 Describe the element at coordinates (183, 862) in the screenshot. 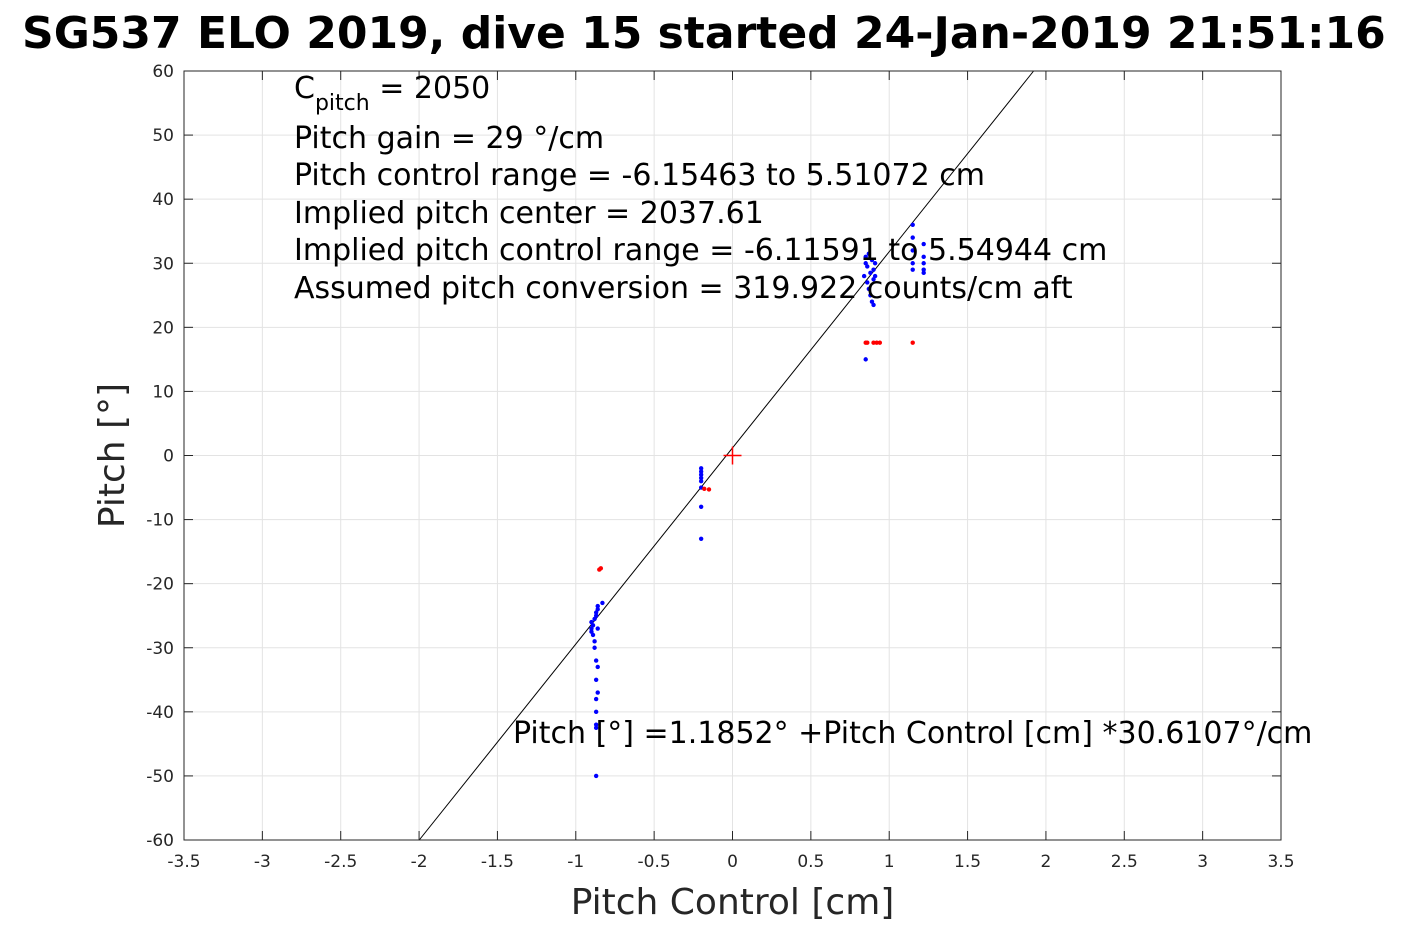

I see `x-tick-label: -3.5` at that location.